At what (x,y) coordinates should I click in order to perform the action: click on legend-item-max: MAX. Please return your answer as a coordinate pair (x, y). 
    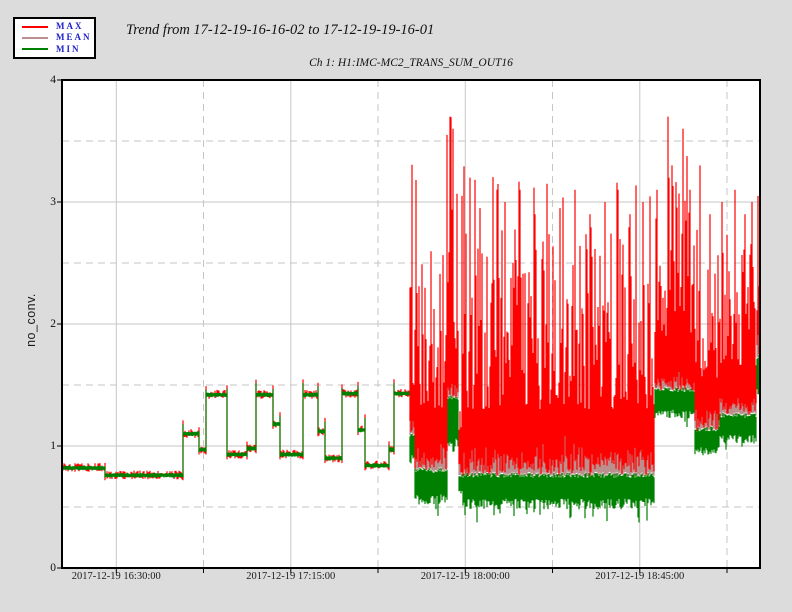
    Looking at the image, I should click on (58, 26).